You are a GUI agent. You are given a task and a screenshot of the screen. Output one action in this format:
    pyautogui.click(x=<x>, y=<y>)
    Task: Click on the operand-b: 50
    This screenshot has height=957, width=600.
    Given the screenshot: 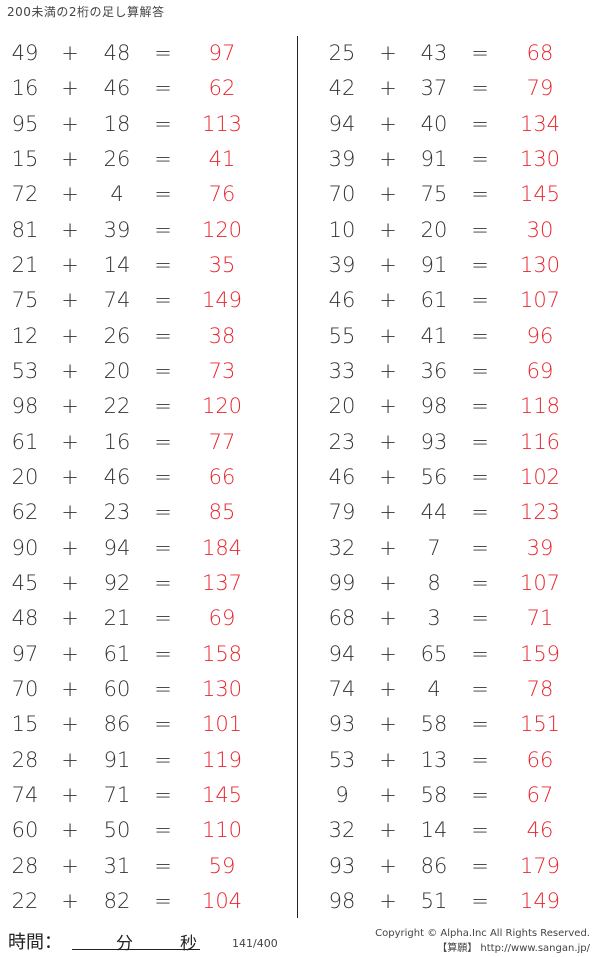 What is the action you would take?
    pyautogui.click(x=117, y=830)
    